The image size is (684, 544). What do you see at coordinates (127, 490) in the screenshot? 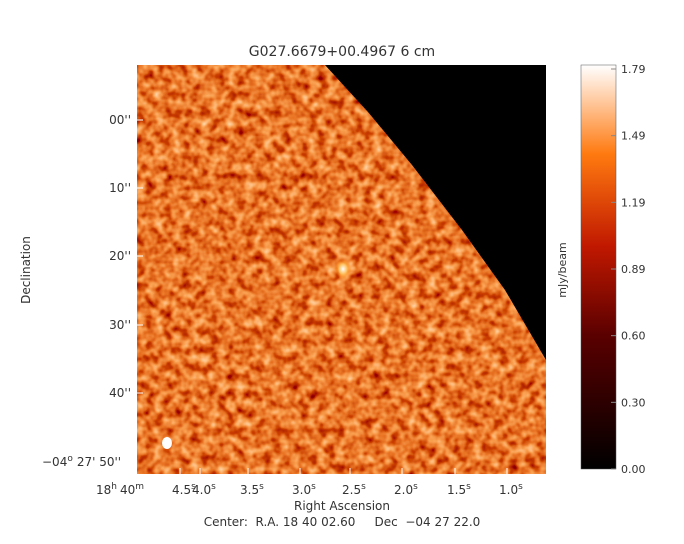
I see `ra-minutes: 40` at bounding box center [127, 490].